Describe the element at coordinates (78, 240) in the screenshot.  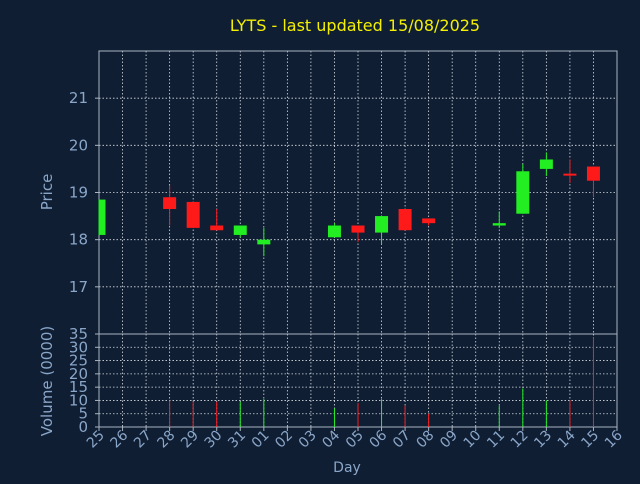
I see `price-y-tick-label: 18` at that location.